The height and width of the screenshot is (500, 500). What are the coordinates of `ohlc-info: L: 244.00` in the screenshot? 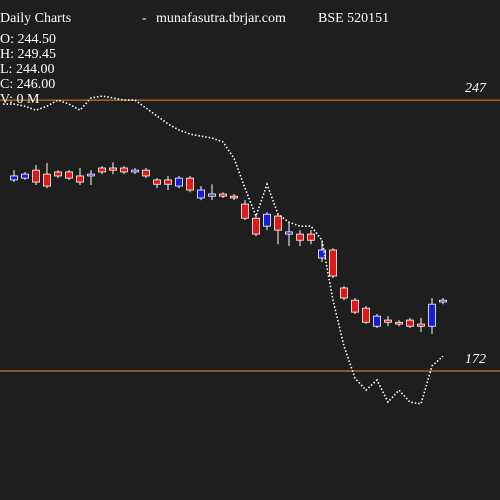 It's located at (27, 69).